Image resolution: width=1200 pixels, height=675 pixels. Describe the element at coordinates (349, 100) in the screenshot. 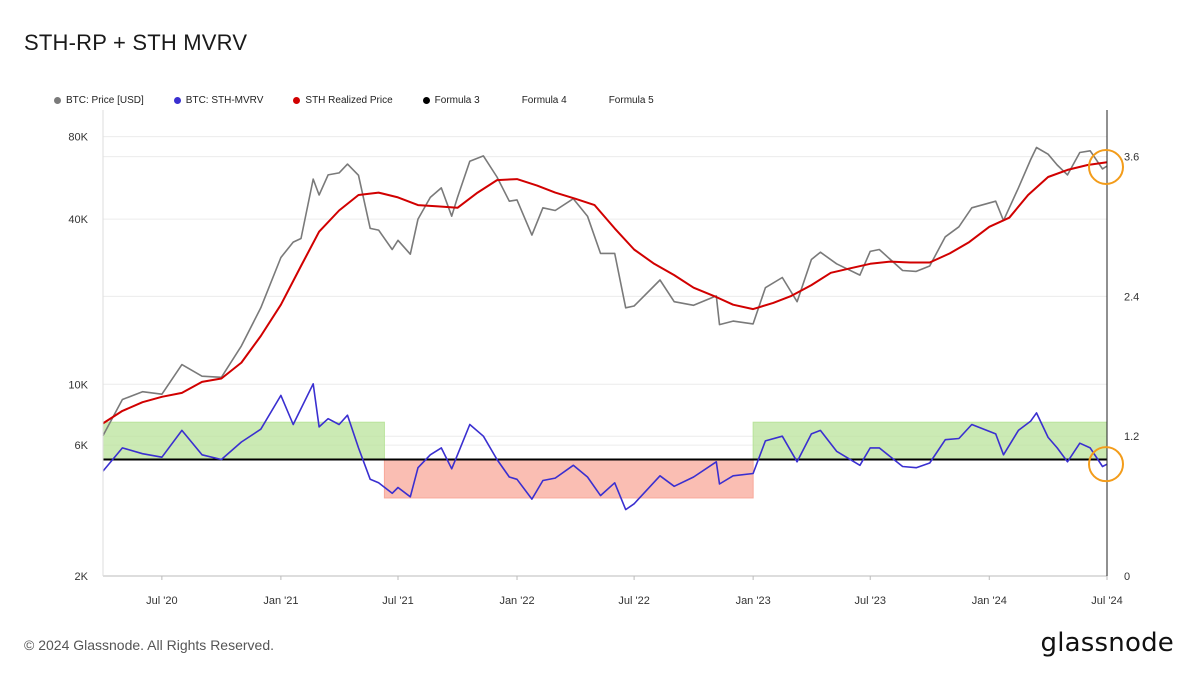

I see `legend-label: STH Realized Price` at that location.